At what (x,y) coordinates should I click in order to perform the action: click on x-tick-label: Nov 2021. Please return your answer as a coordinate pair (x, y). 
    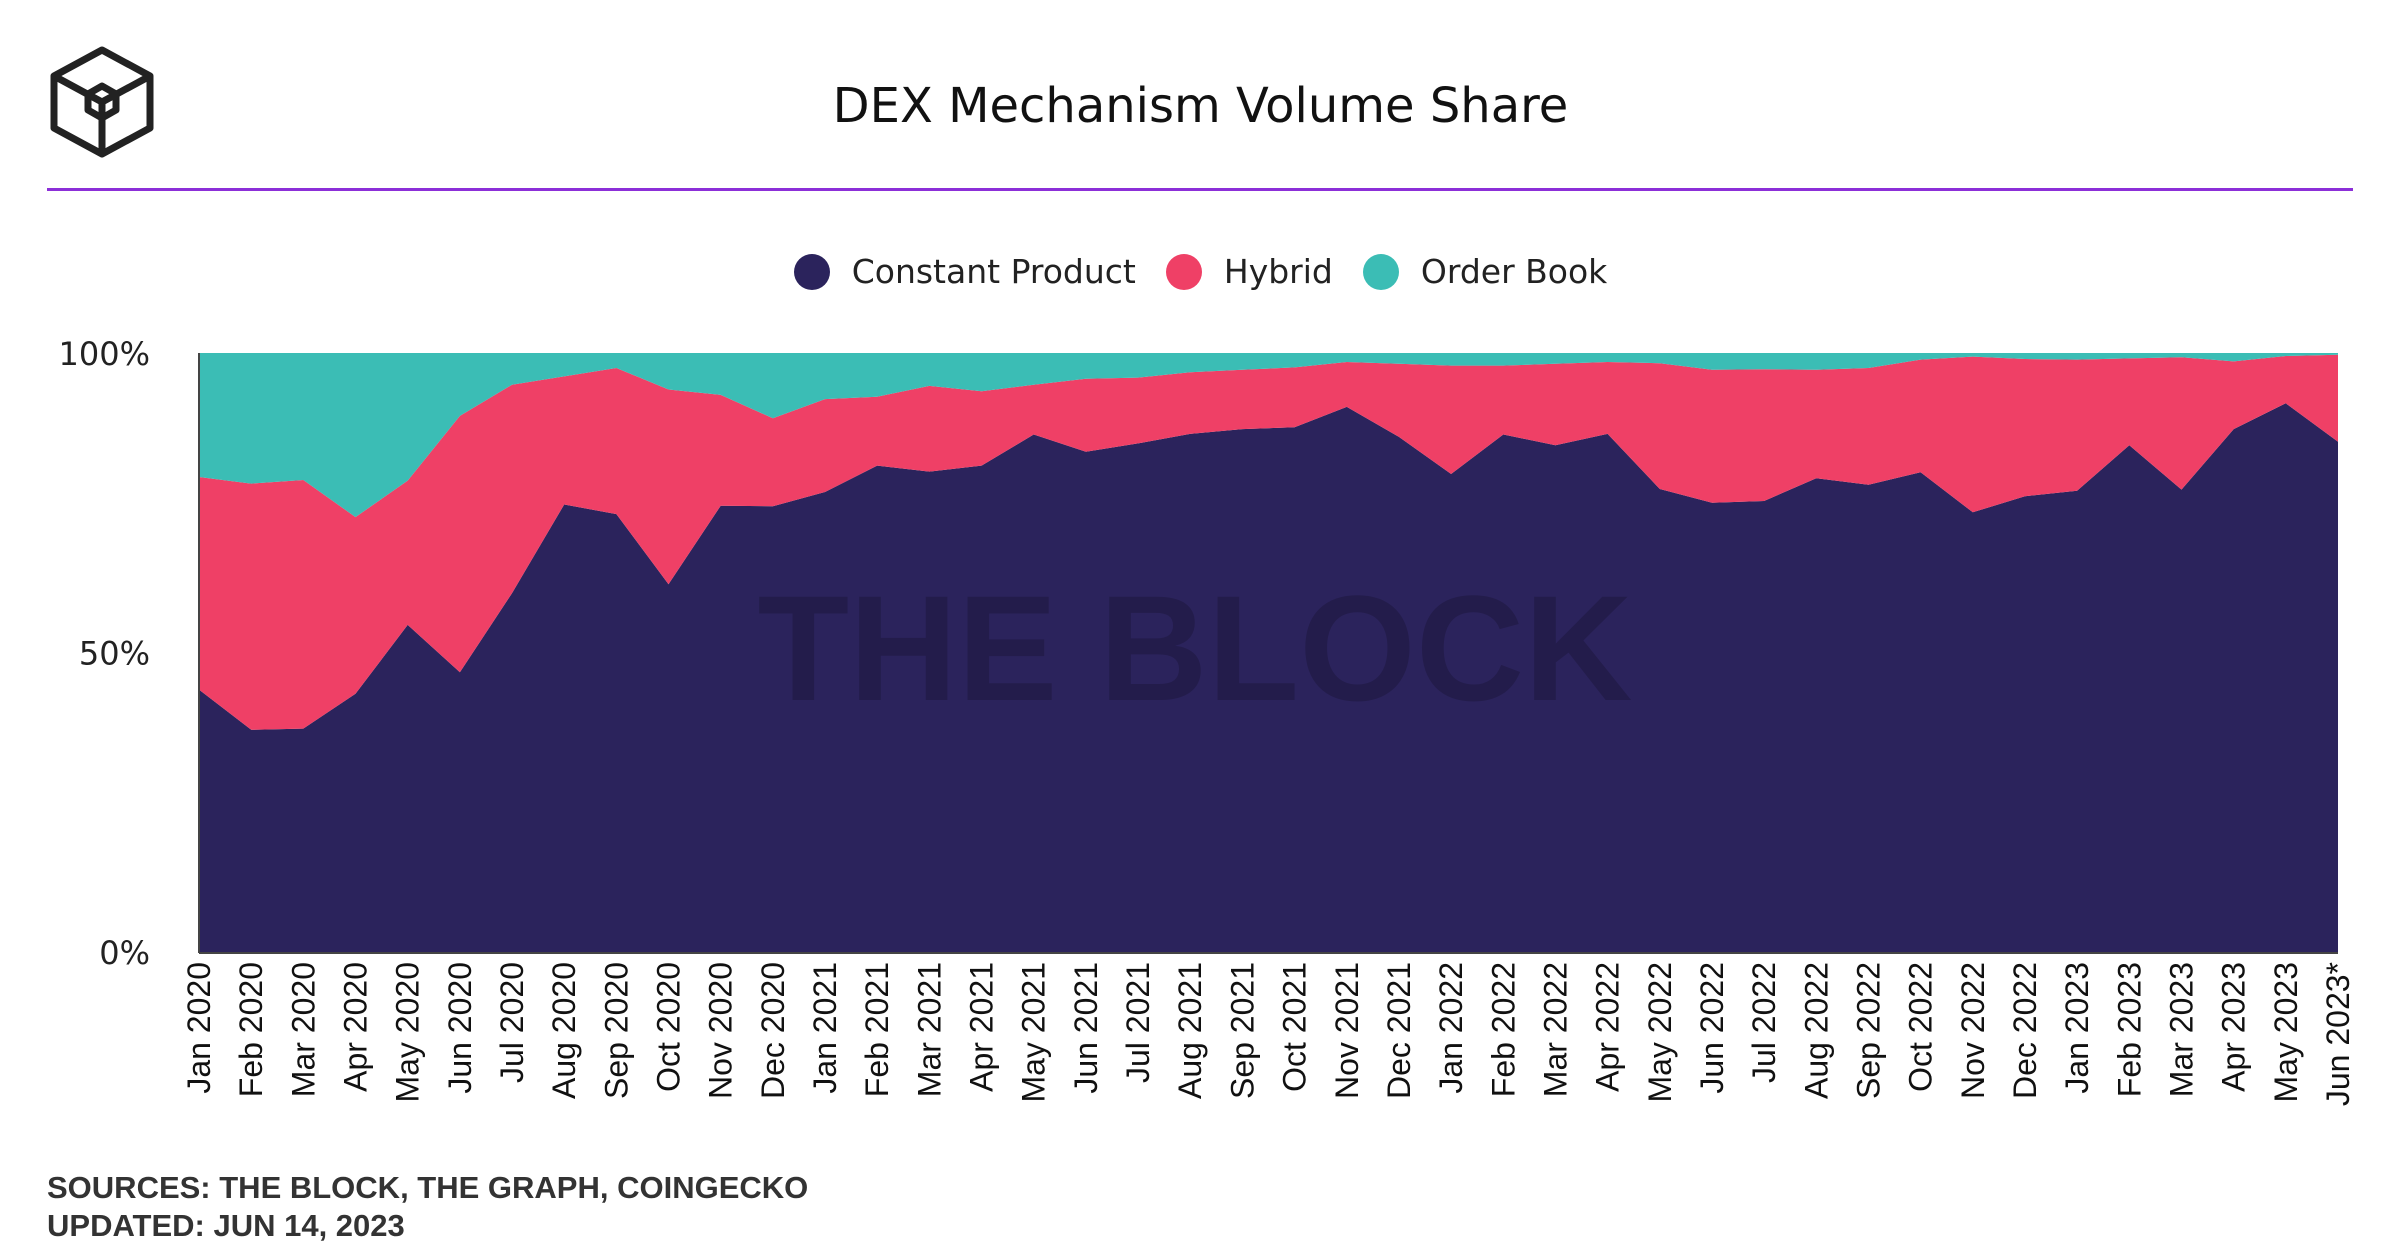
    Looking at the image, I should click on (1347, 1030).